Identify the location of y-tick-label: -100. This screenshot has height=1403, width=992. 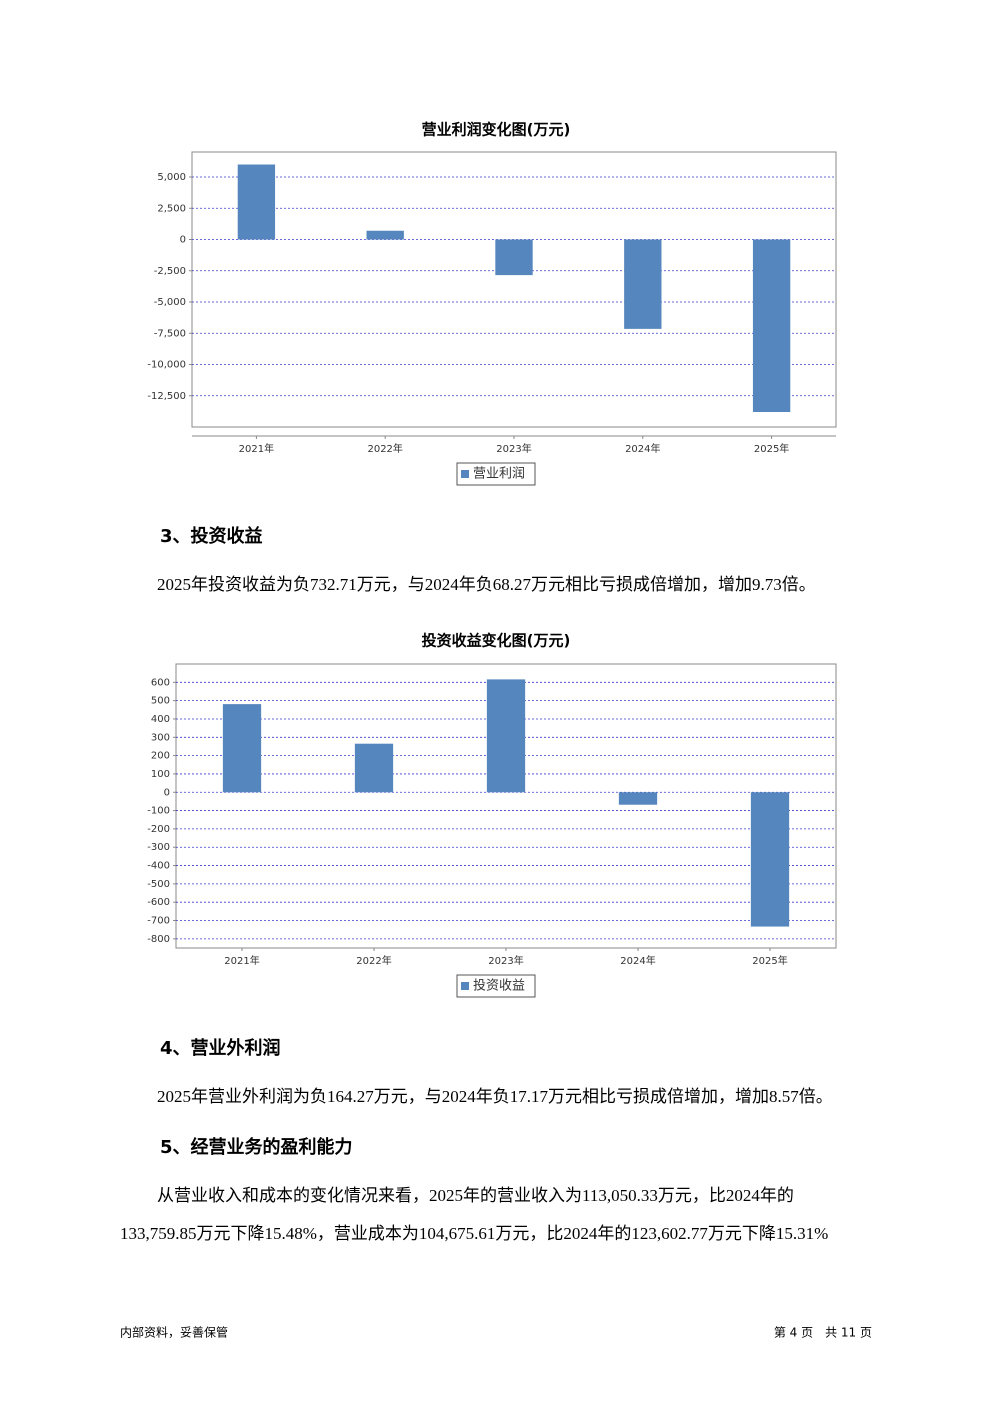
(158, 811).